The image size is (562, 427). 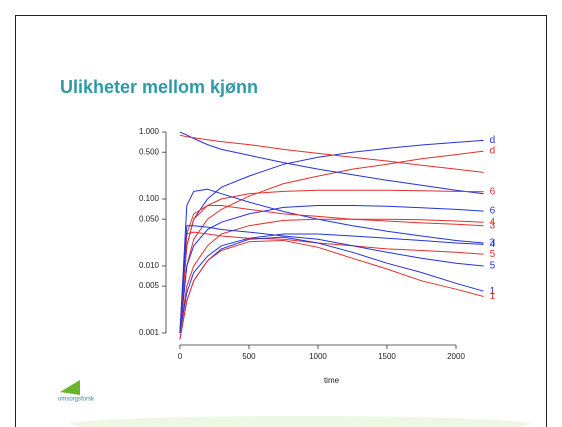 What do you see at coordinates (300, 421) in the screenshot?
I see `decoration` at bounding box center [300, 421].